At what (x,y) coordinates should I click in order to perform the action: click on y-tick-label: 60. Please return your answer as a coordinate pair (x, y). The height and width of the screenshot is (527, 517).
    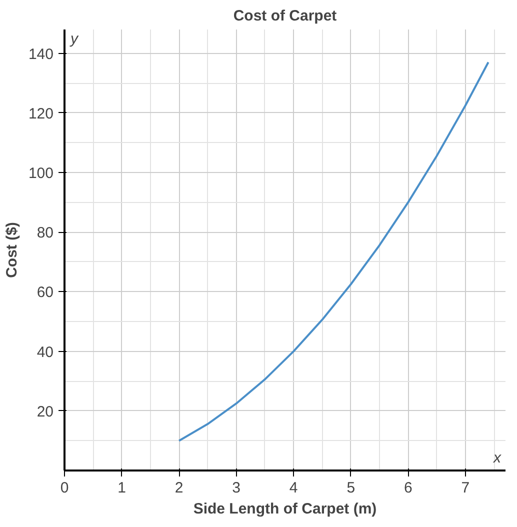
    Looking at the image, I should click on (45, 293).